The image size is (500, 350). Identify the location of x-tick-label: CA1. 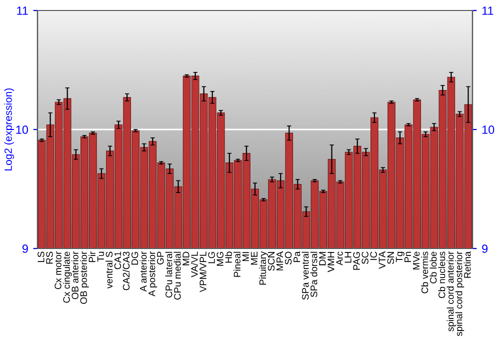
(118, 261).